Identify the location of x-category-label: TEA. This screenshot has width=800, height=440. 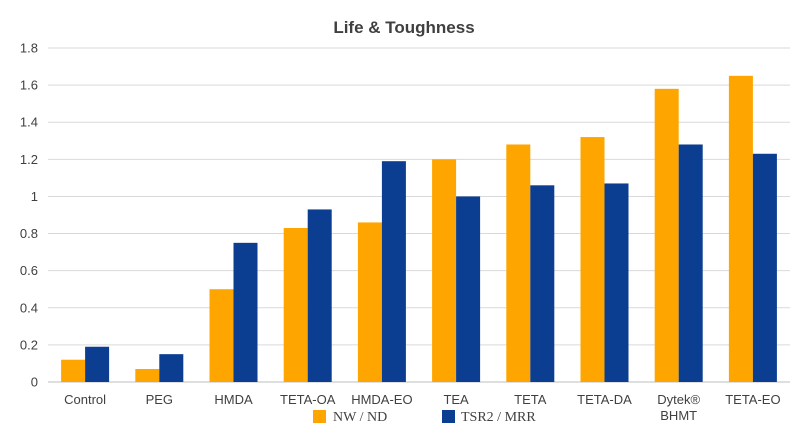
(456, 399).